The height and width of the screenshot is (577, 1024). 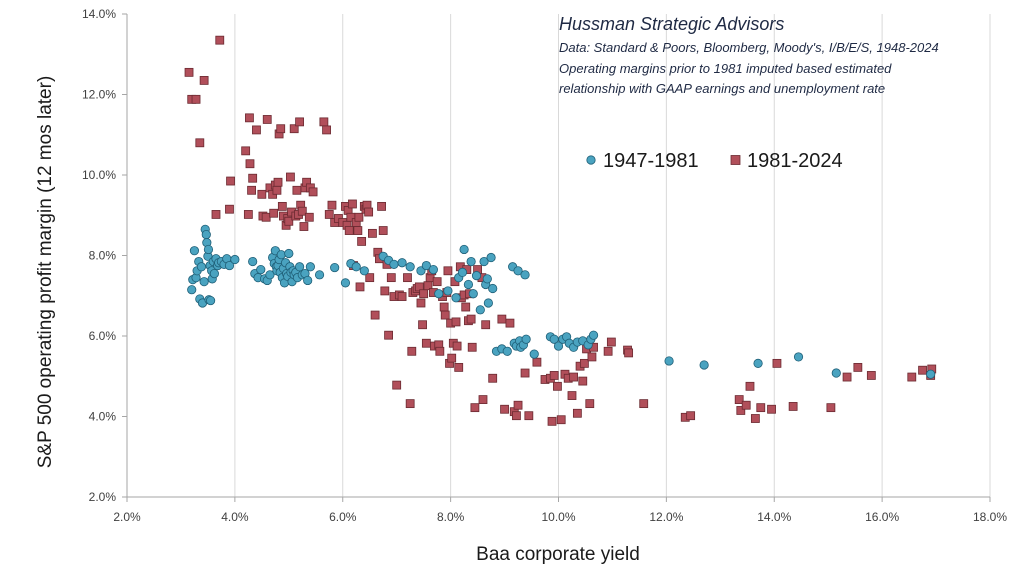 I want to click on x-tick-label: 16.0%, so click(x=882, y=517).